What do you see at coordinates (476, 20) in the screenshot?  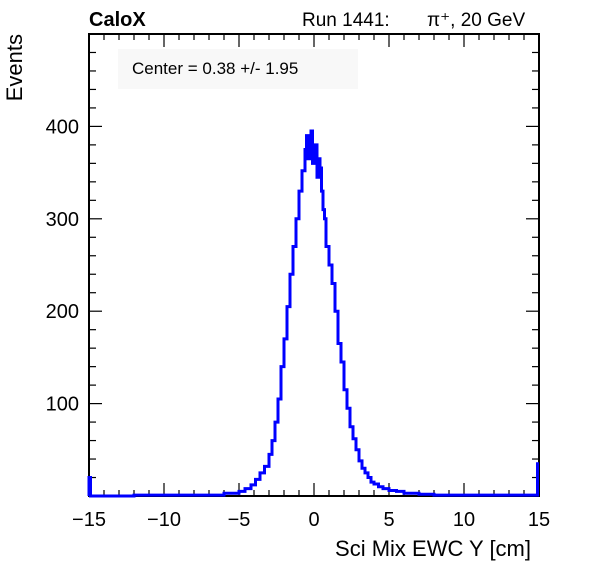 I see `particle-energy-label: π⁺, 20 GeV` at bounding box center [476, 20].